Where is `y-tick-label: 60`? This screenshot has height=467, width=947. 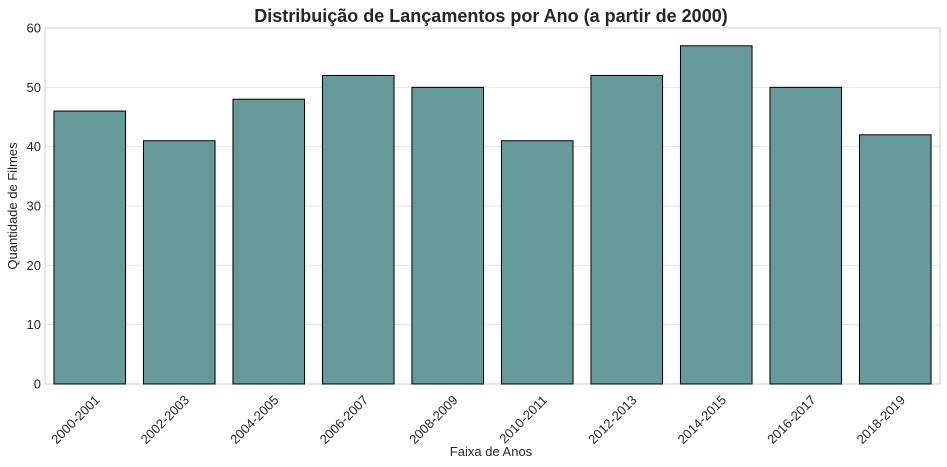 y-tick-label: 60 is located at coordinates (34, 28).